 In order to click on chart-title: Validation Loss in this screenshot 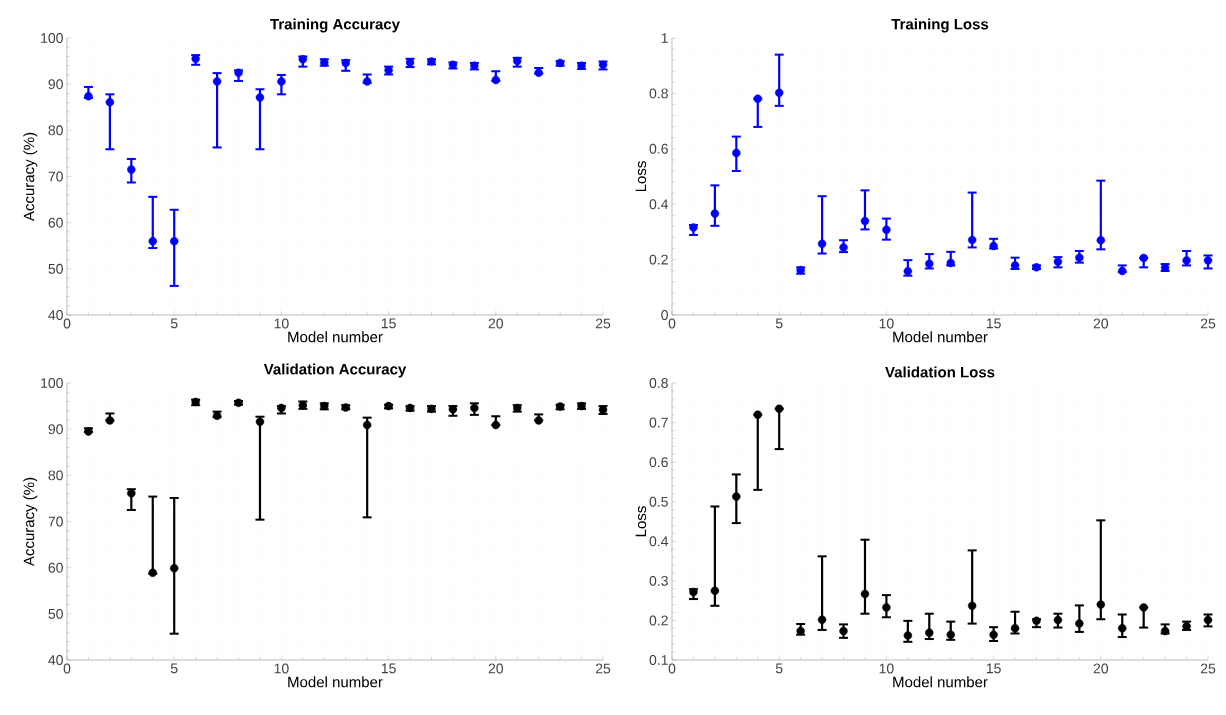, I will do `click(940, 372)`.